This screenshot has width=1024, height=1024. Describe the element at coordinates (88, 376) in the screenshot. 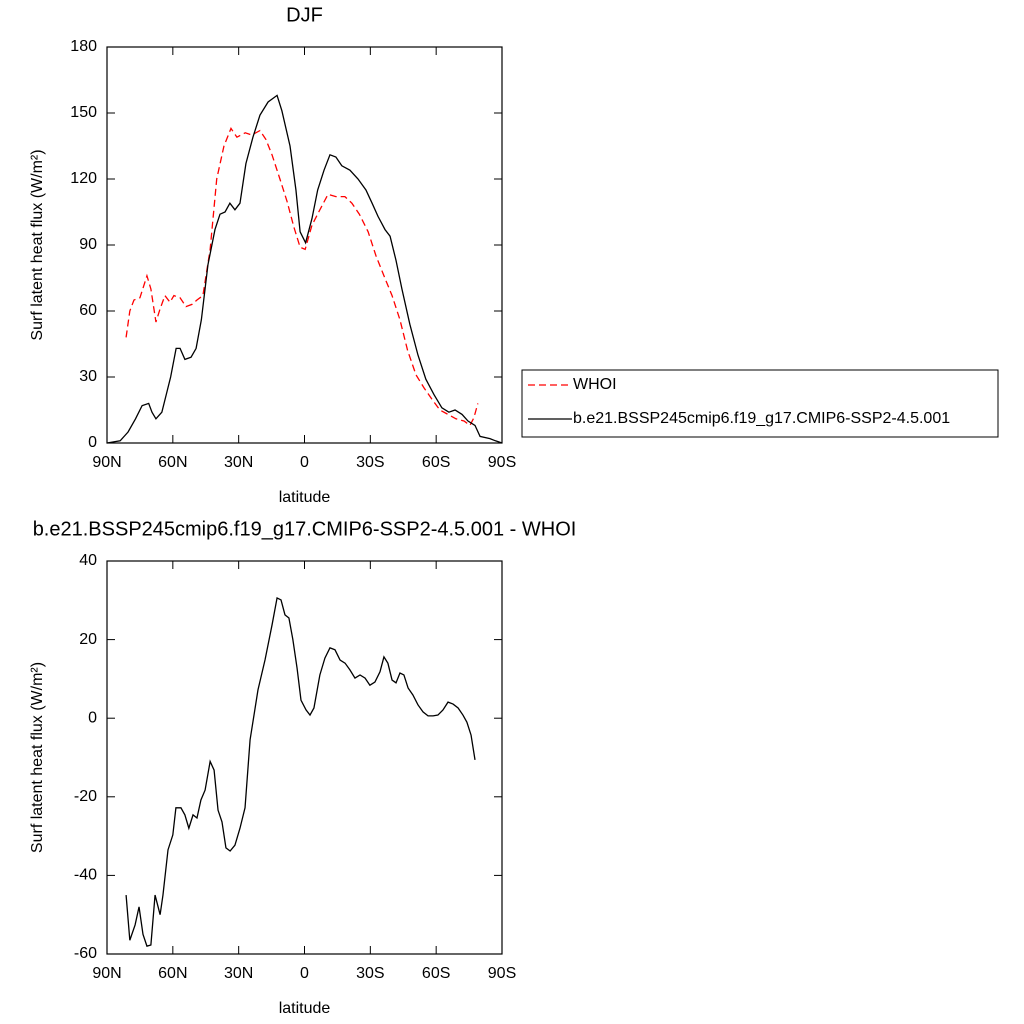

I see `y-tick-label: 30` at that location.